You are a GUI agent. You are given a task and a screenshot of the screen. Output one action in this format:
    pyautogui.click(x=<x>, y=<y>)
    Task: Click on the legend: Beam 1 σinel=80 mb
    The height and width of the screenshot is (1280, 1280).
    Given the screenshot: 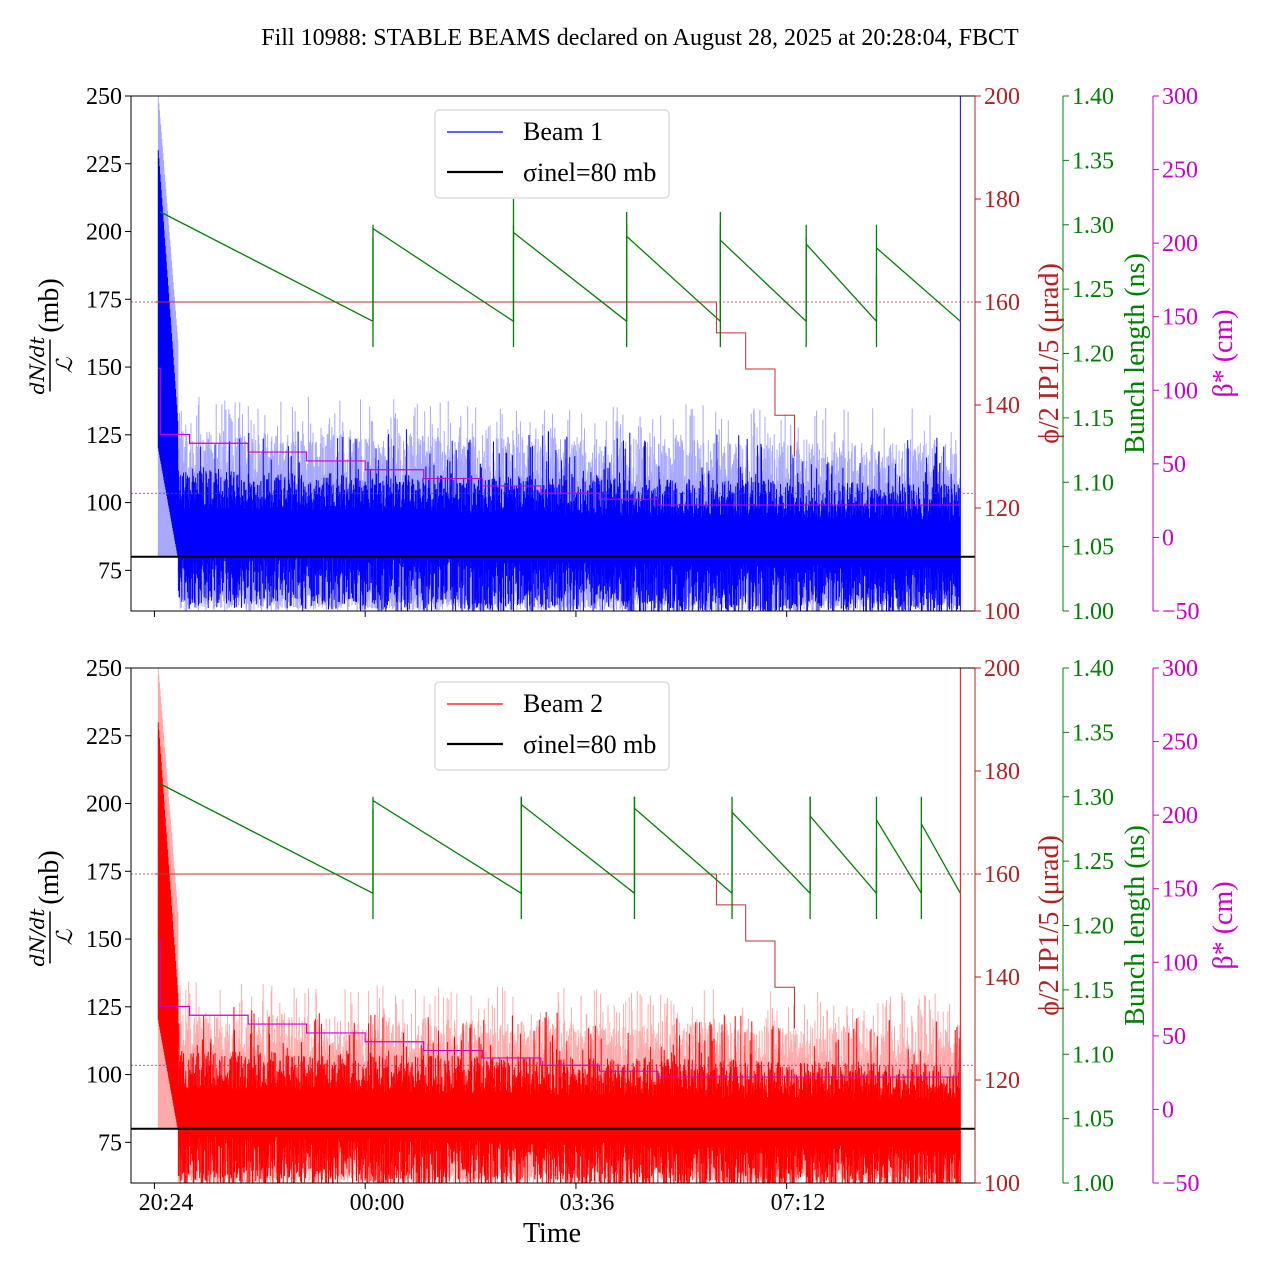 What is the action you would take?
    pyautogui.click(x=552, y=154)
    